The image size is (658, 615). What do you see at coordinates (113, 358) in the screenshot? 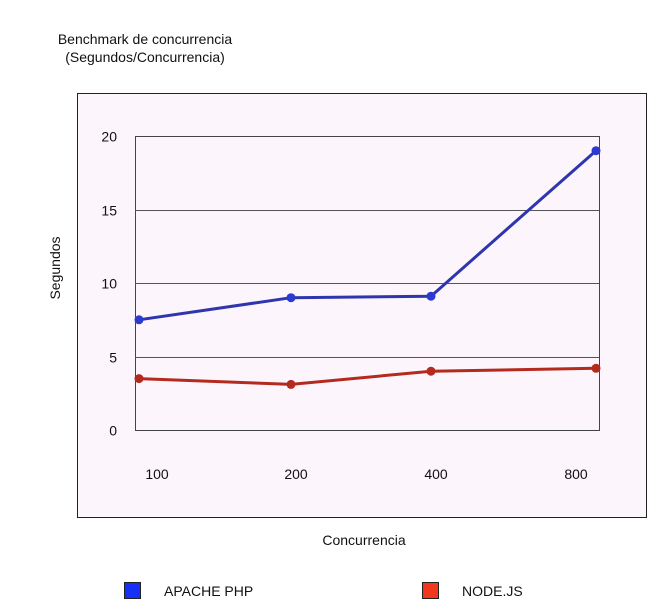
I see `y-tick-label-5: 5` at bounding box center [113, 358].